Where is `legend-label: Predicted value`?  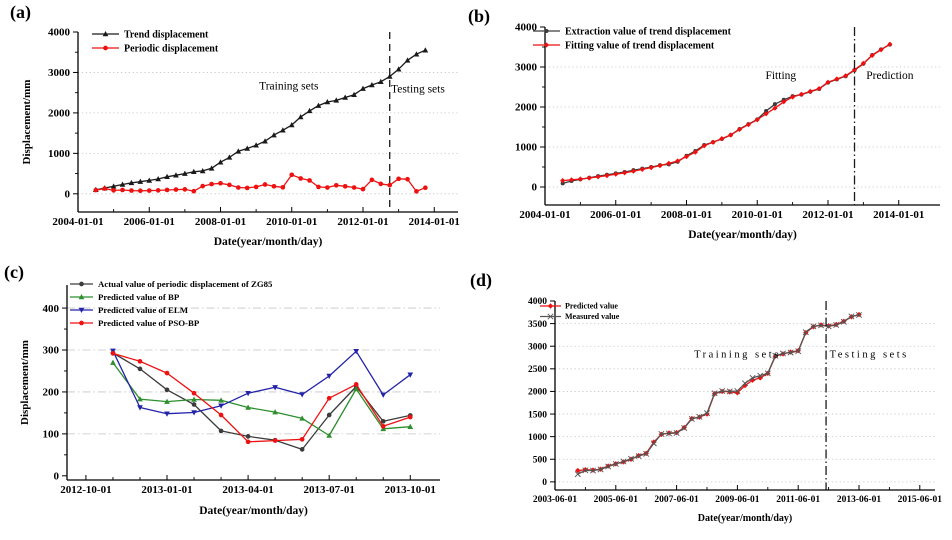 legend-label: Predicted value is located at coordinates (591, 306).